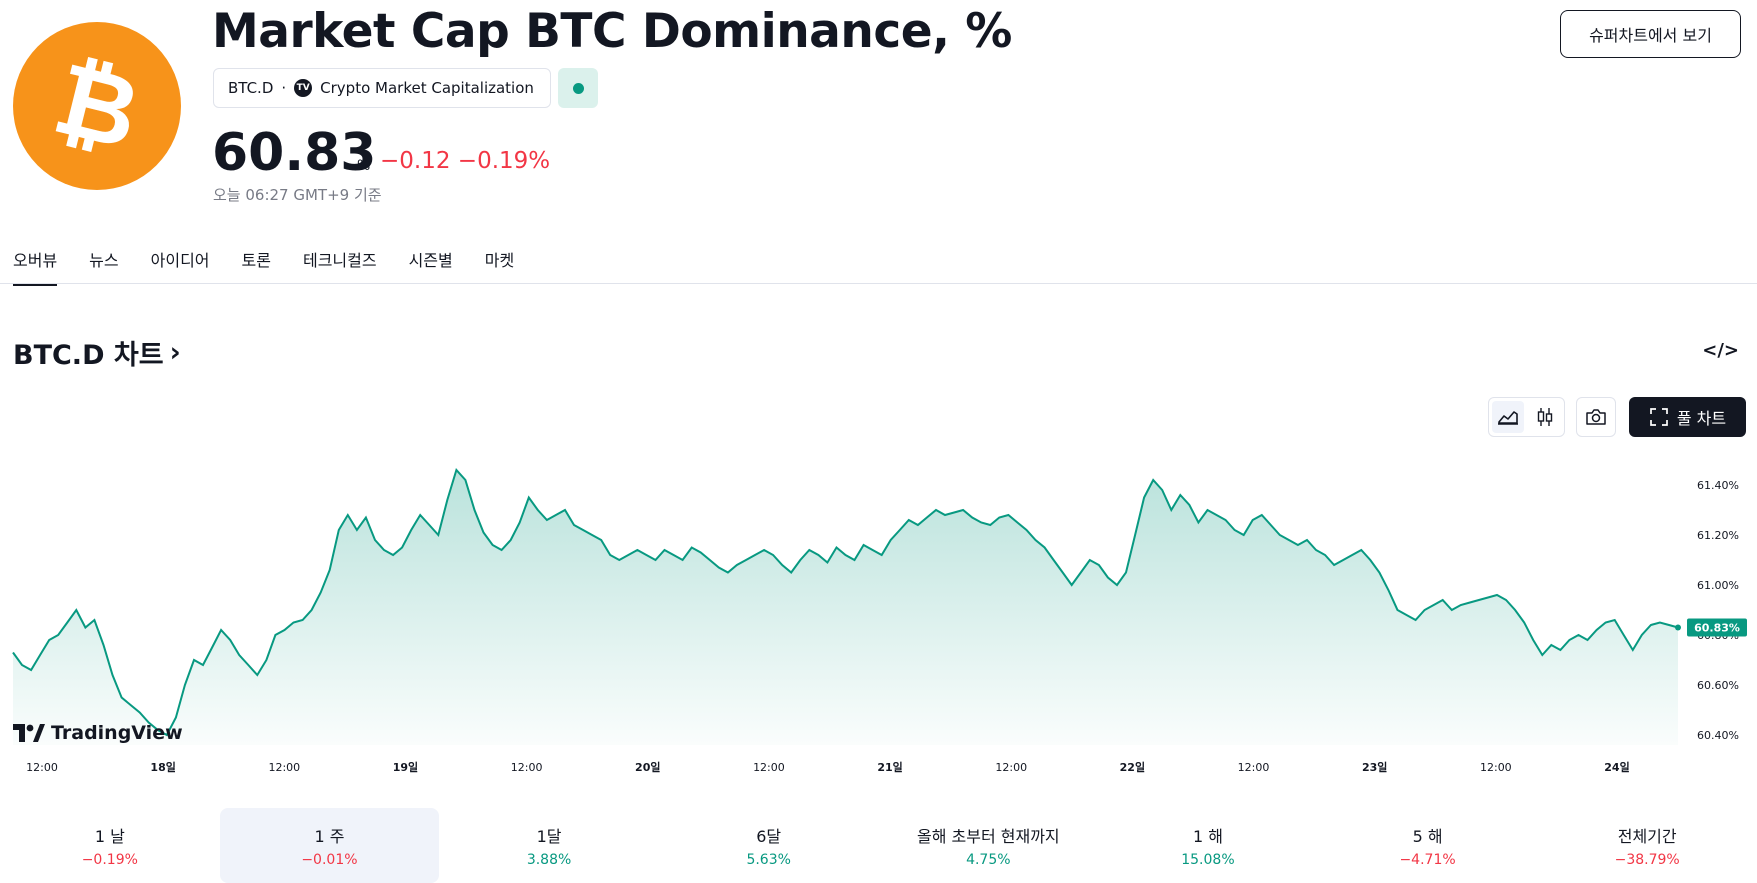 Image resolution: width=1757 pixels, height=883 pixels. What do you see at coordinates (647, 767) in the screenshot?
I see `x-tick-label: 20일` at bounding box center [647, 767].